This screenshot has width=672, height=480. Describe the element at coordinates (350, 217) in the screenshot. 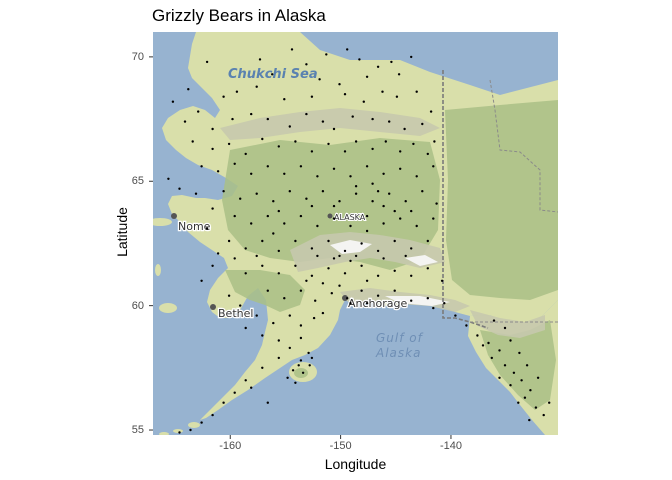

I see `alaska-label: ALASKA` at that location.